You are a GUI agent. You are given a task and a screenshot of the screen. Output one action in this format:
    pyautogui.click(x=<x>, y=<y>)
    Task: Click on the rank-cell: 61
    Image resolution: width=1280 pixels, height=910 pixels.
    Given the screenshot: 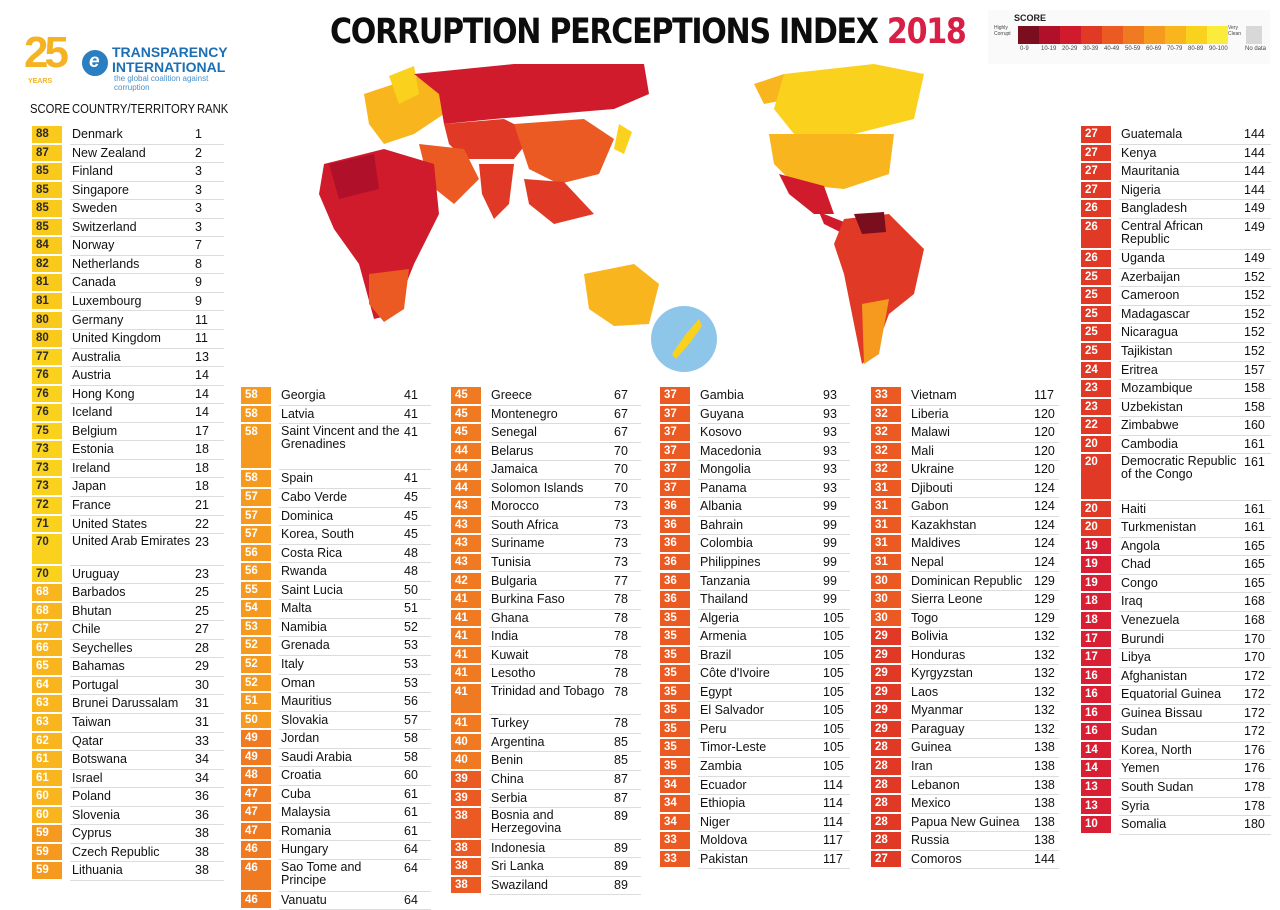 What is the action you would take?
    pyautogui.click(x=411, y=830)
    